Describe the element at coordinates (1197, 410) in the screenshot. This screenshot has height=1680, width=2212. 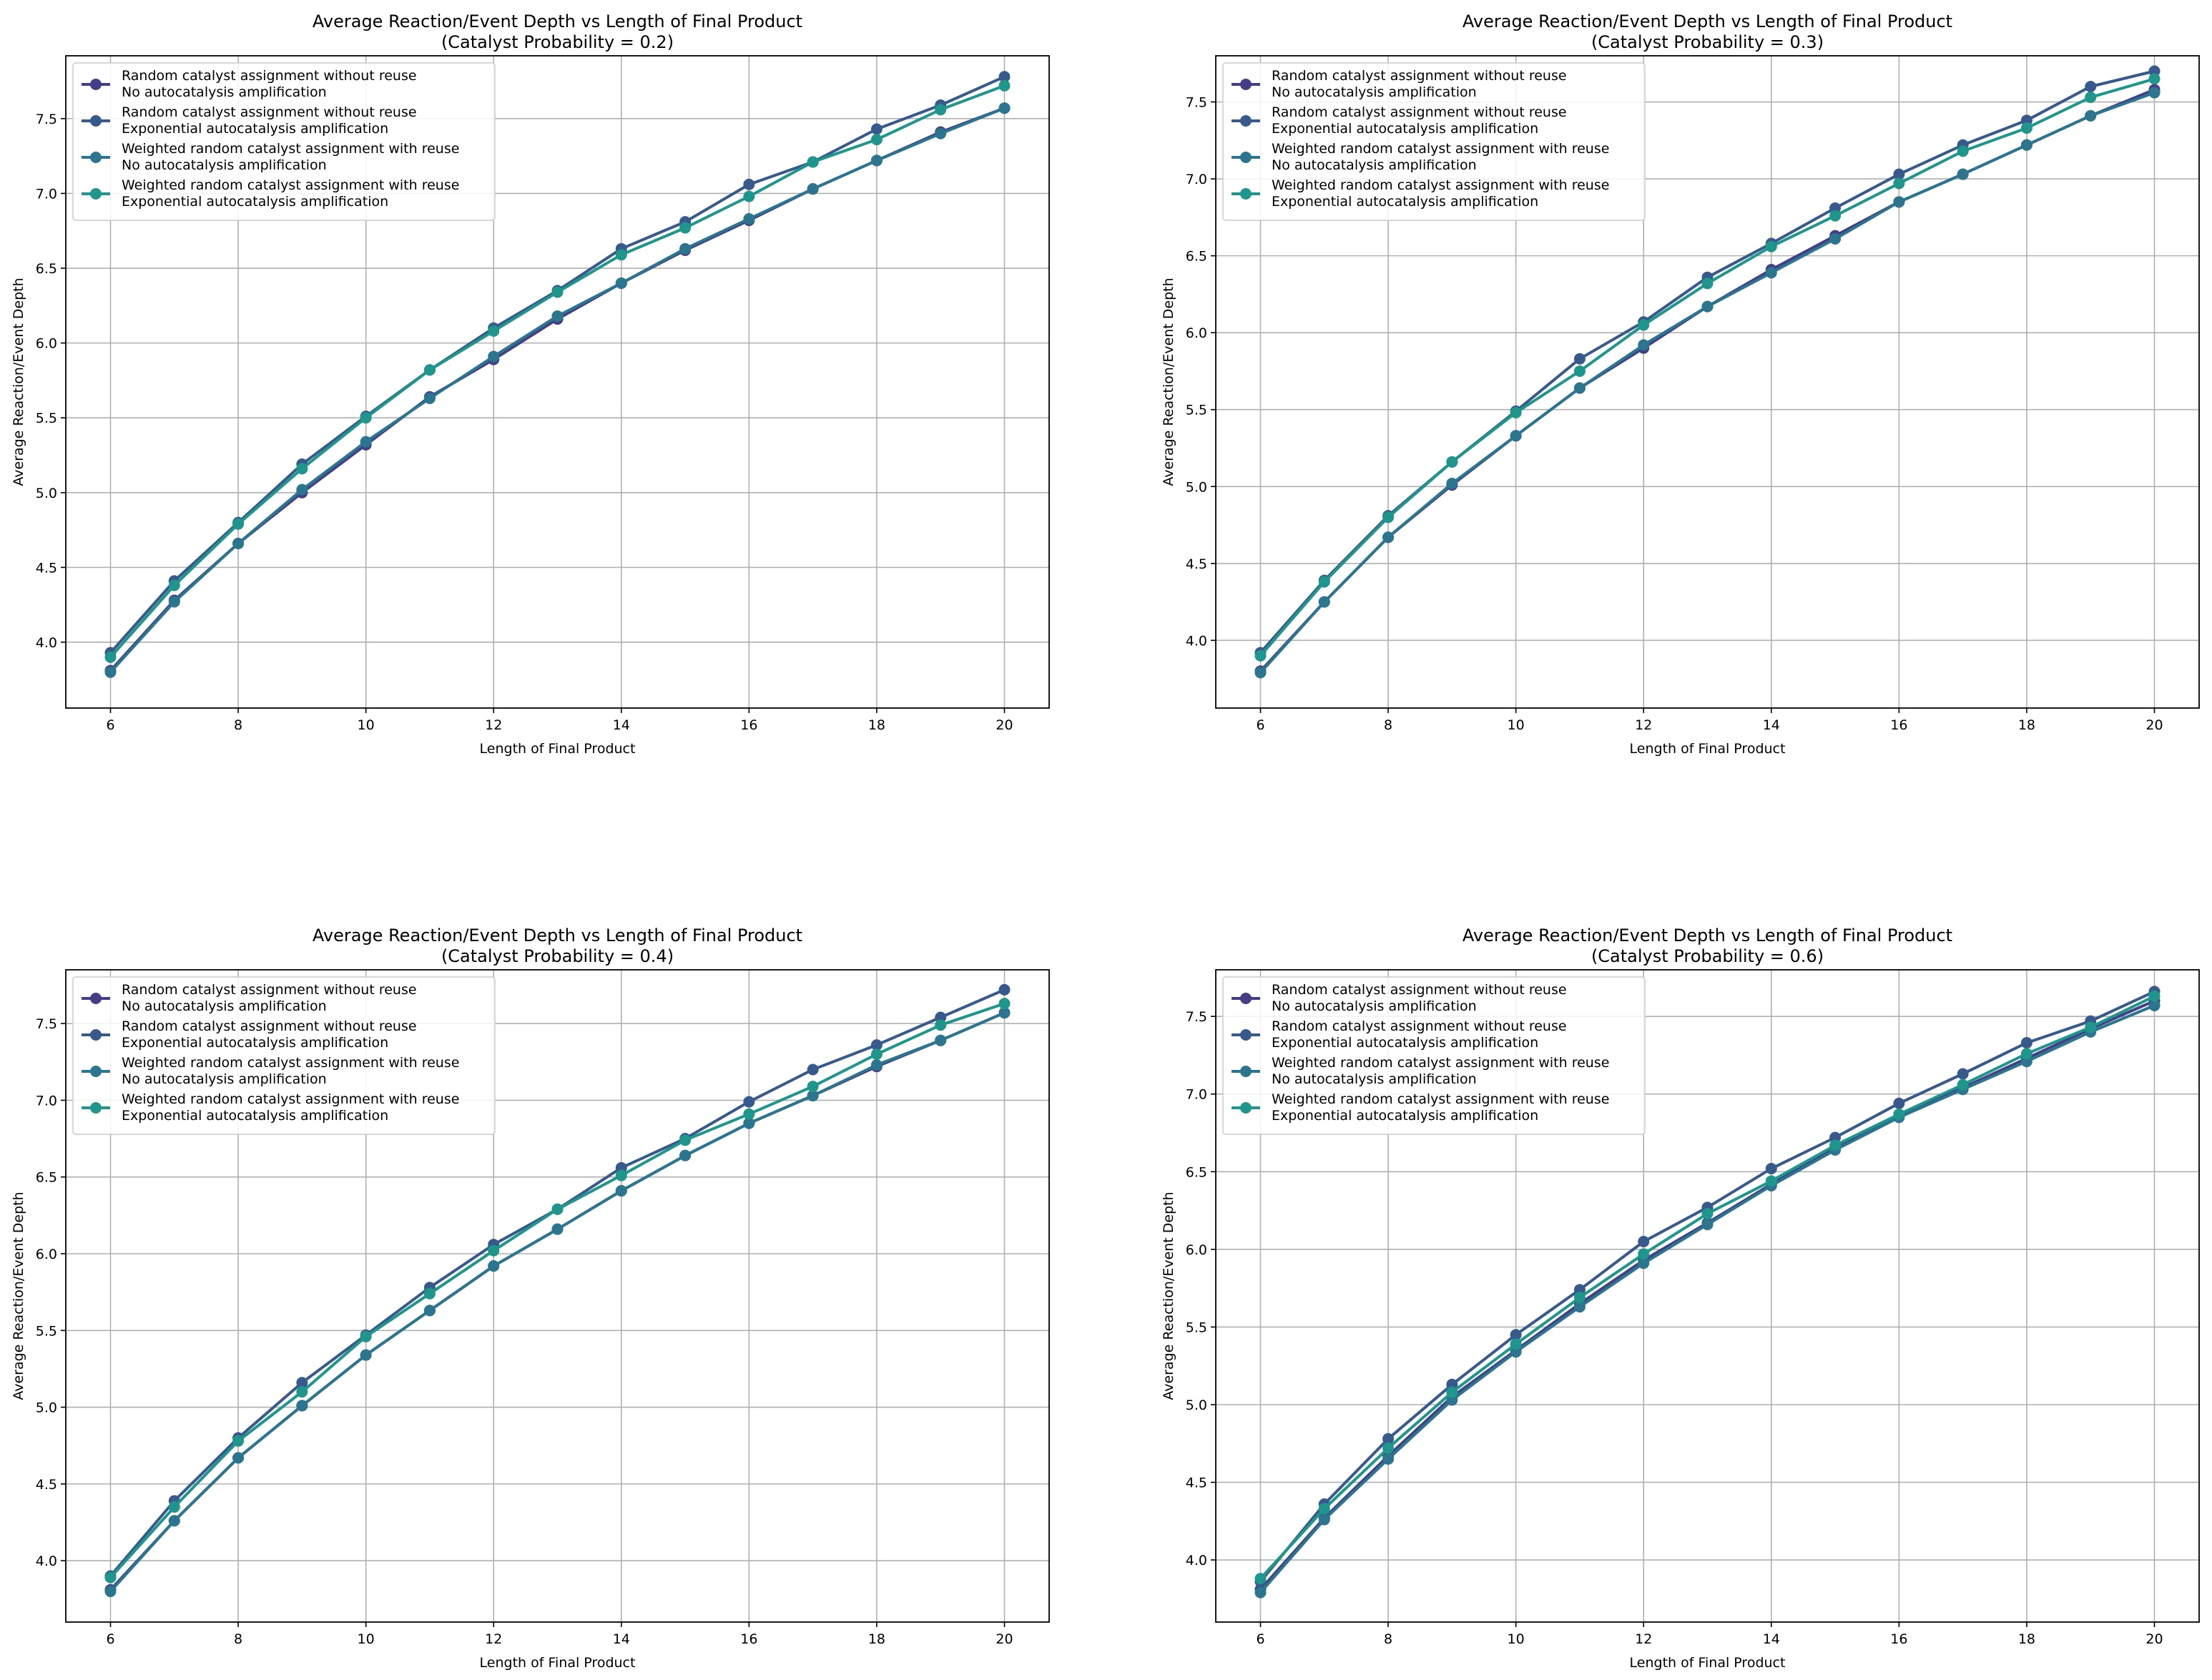
I see `y-tick-label: 5.5` at that location.